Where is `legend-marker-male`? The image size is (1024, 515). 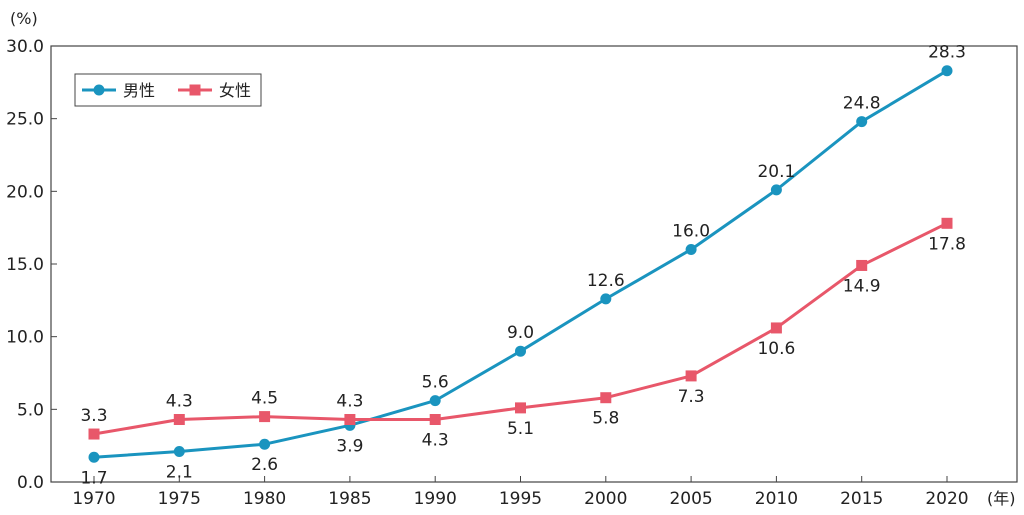 legend-marker-male is located at coordinates (99, 90).